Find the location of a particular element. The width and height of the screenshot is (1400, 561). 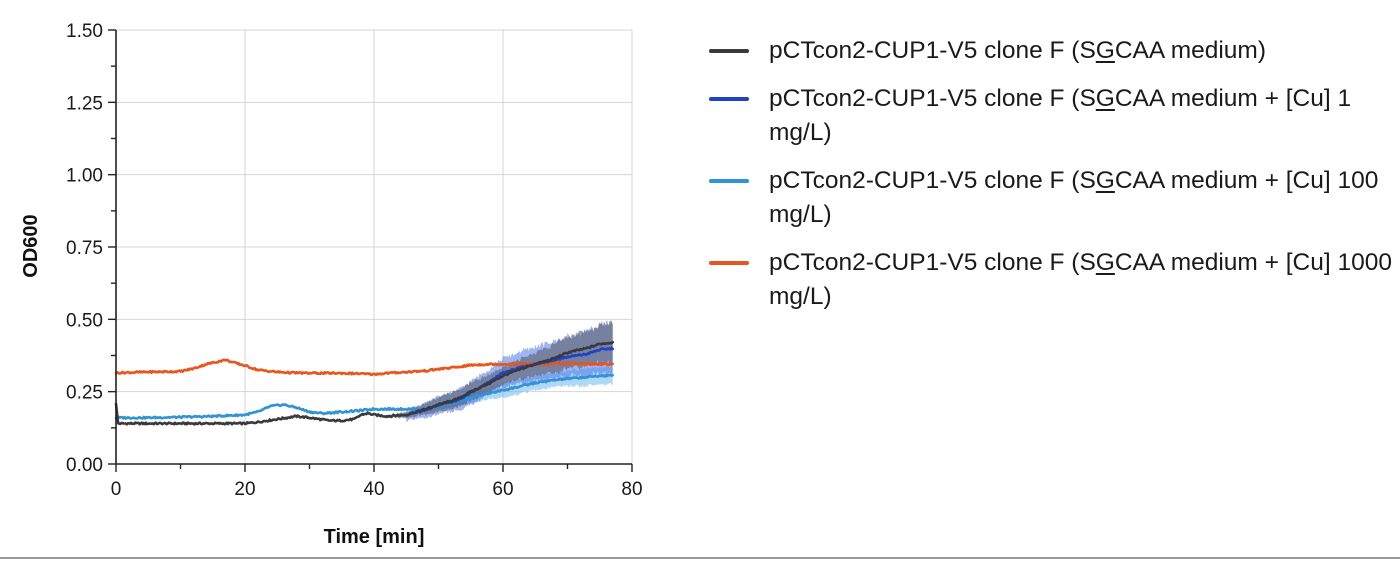

x-tick-label-1: 20 is located at coordinates (244, 489).